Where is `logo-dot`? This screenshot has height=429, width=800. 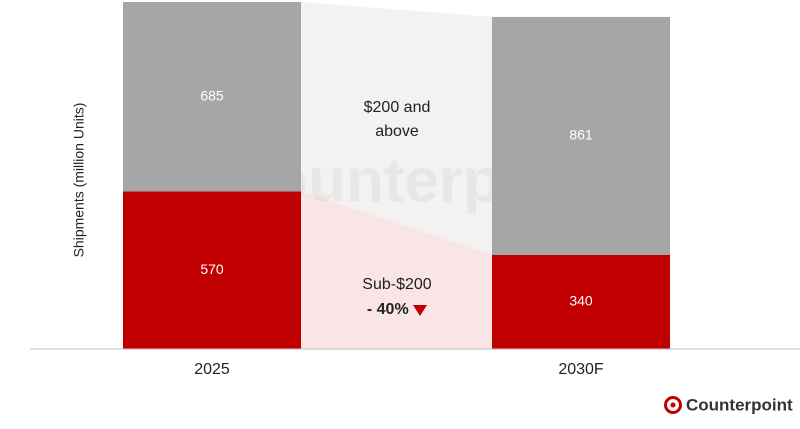
logo-dot is located at coordinates (673, 405).